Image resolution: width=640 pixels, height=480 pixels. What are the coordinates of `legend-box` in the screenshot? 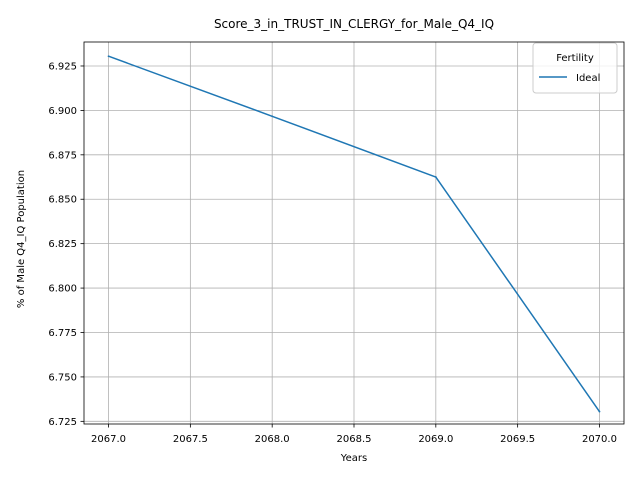 It's located at (575, 68).